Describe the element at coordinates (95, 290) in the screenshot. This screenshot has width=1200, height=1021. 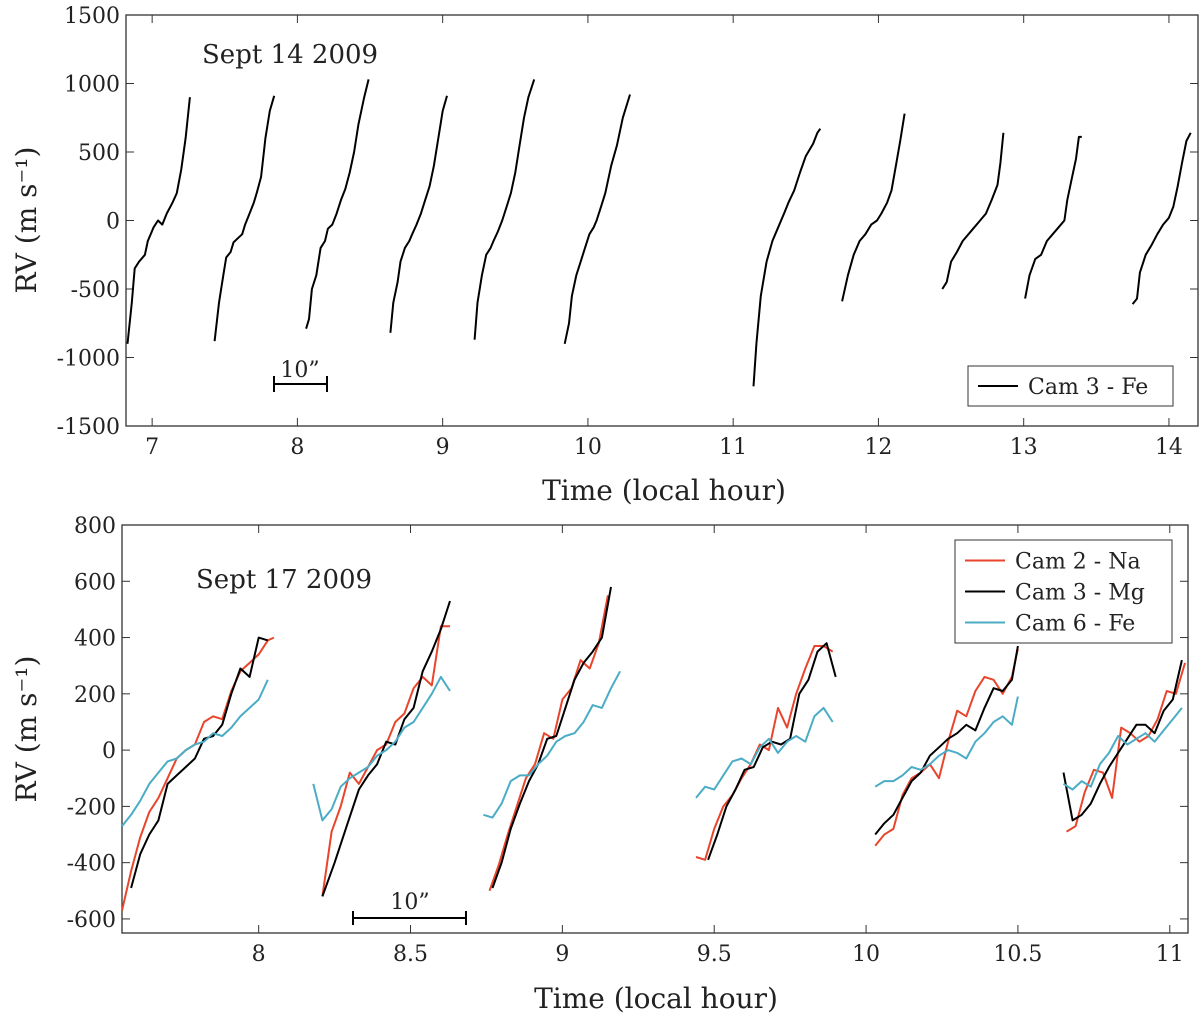
I see `y-tick-label: -500` at that location.